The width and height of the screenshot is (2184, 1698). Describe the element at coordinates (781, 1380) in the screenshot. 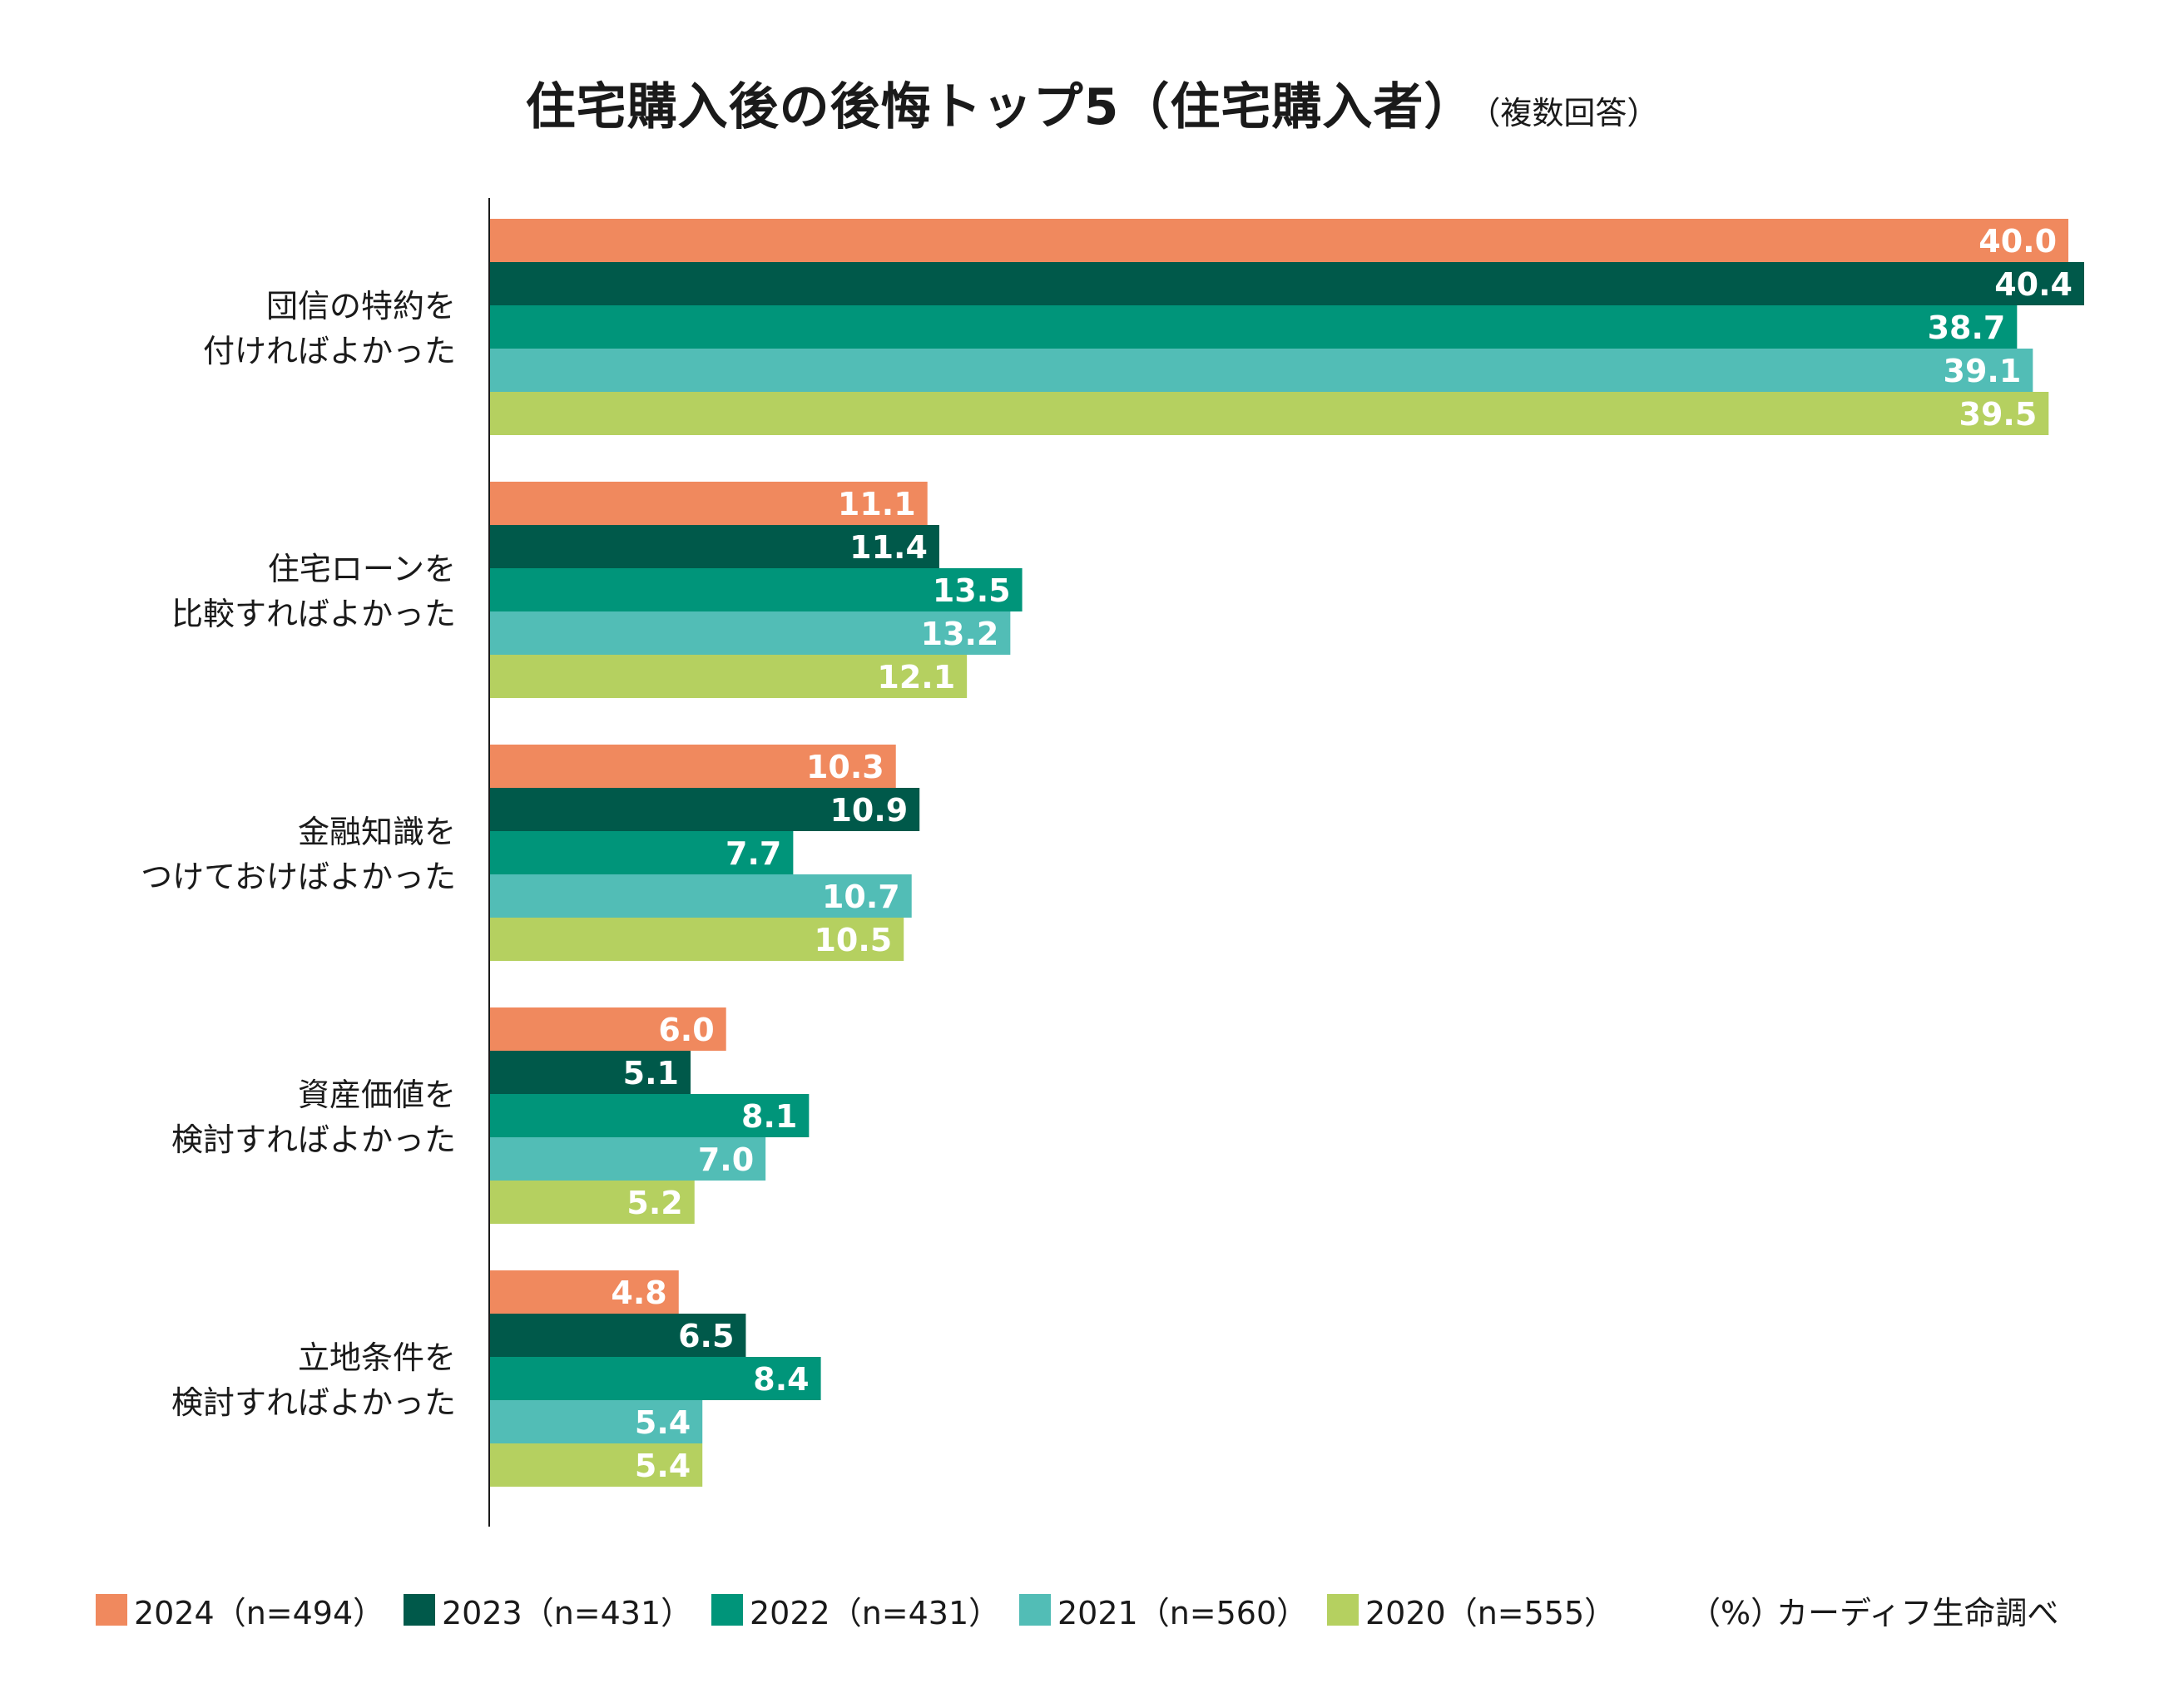

I see `data-label: 8.4` at that location.